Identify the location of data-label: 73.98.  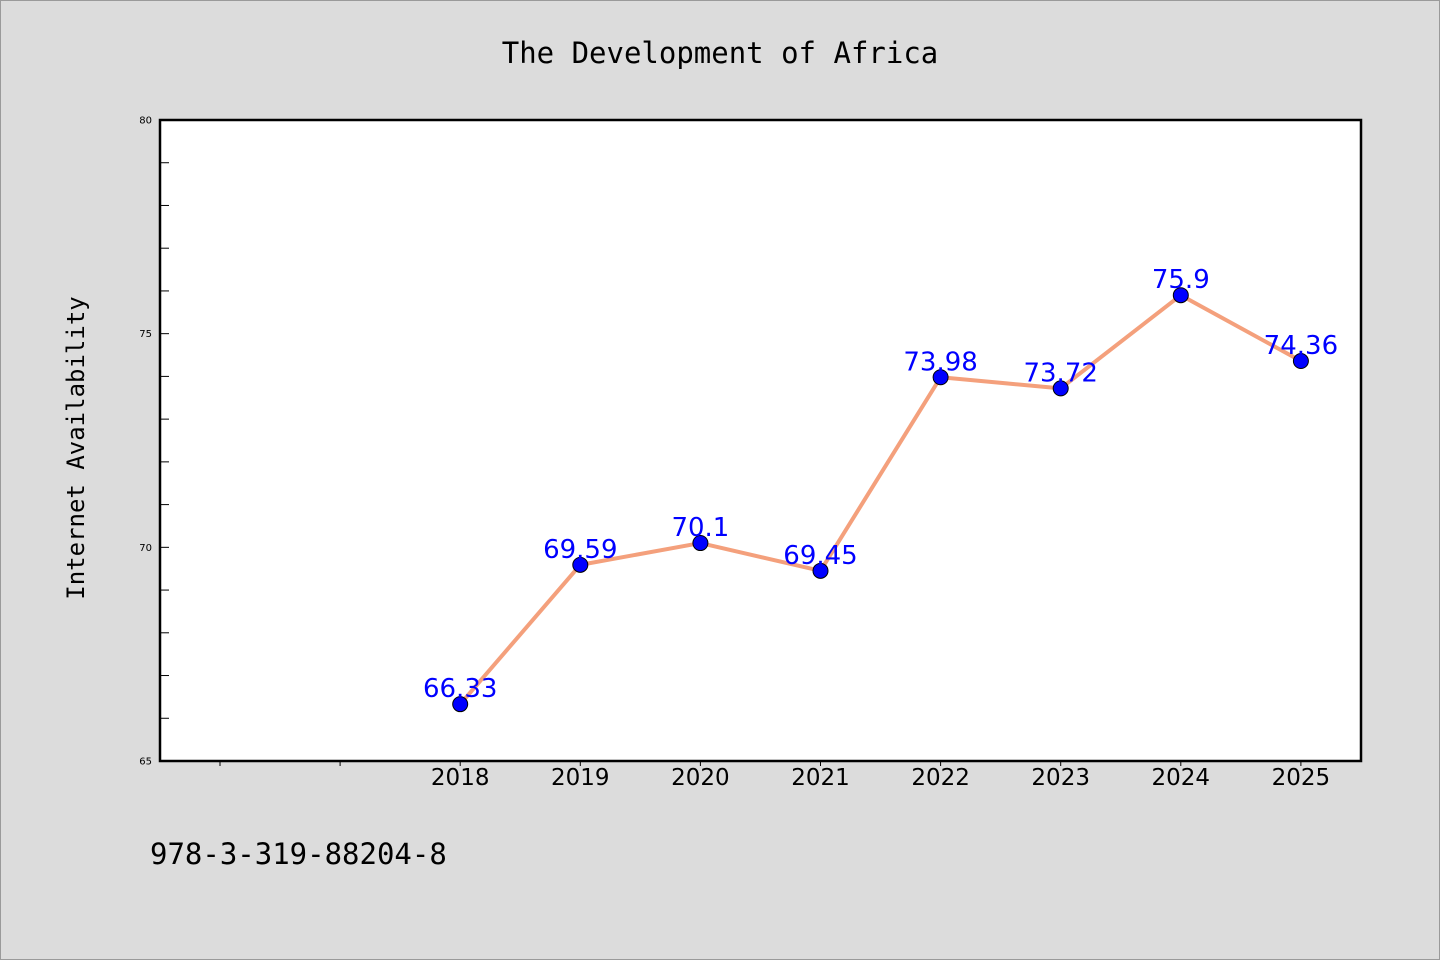
(940, 362).